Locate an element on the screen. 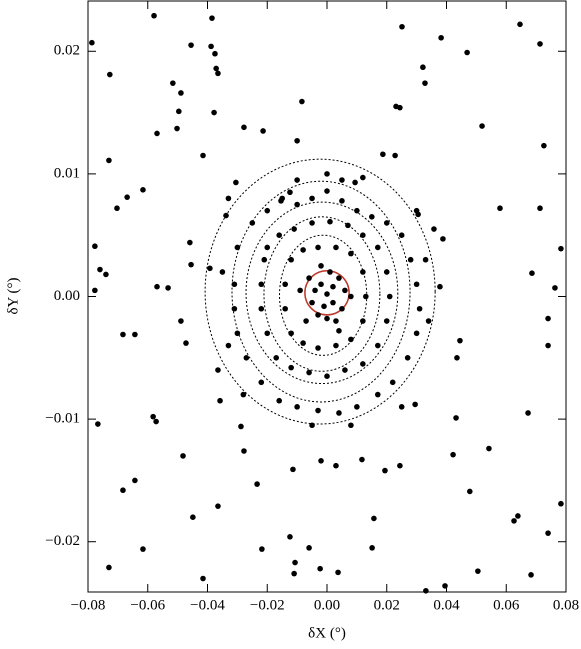  x-tick-label: −0.08 is located at coordinates (88, 605).